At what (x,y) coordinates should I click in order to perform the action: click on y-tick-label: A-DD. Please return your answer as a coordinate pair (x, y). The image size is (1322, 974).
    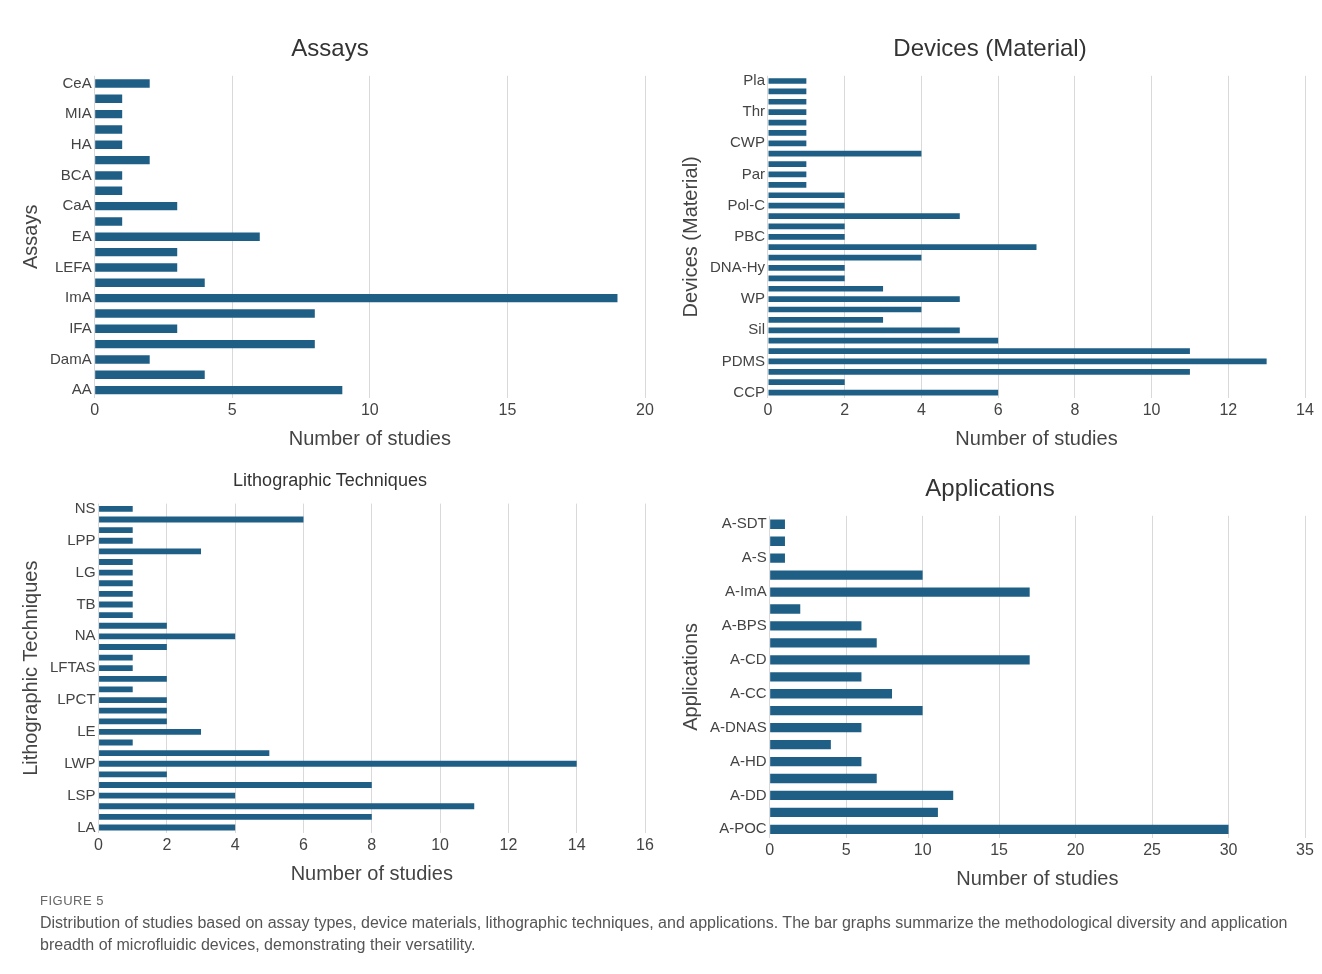
    Looking at the image, I should click on (748, 794).